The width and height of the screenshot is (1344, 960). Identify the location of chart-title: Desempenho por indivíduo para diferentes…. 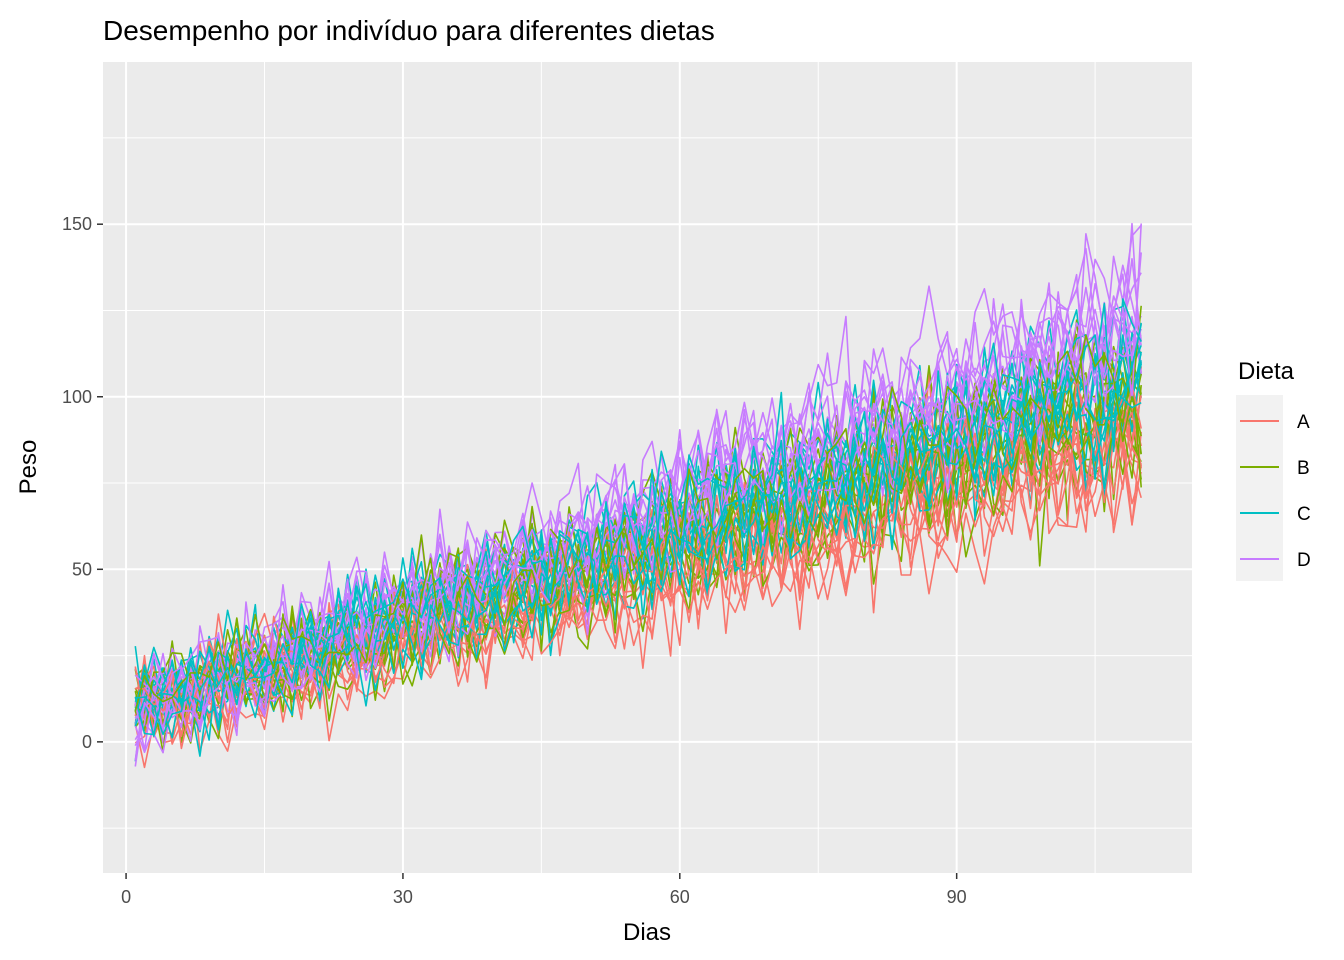
(409, 30).